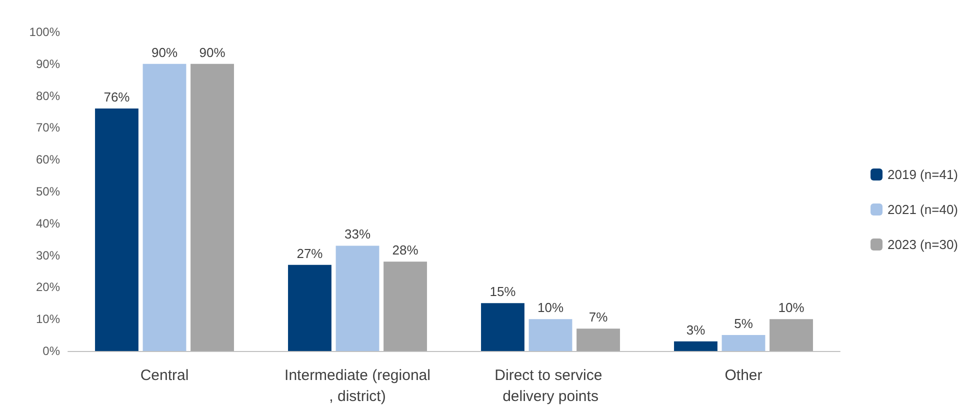  Describe the element at coordinates (48, 287) in the screenshot. I see `y-tick-label: 20%` at that location.